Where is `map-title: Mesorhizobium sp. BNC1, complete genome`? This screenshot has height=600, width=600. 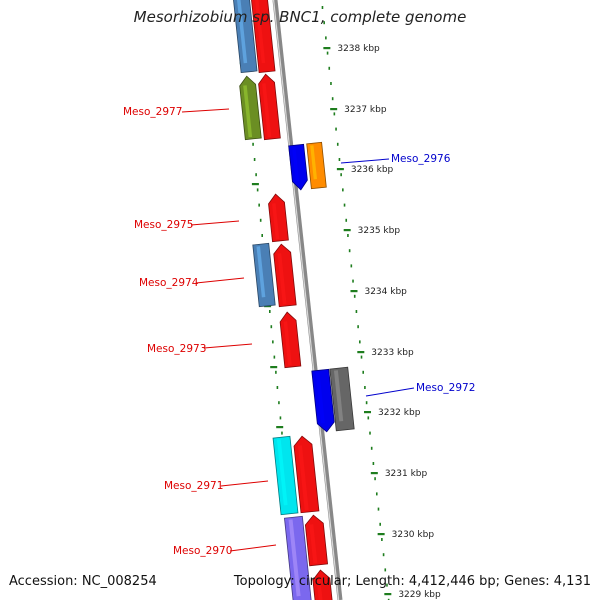
map-title: Mesorhizobium sp. BNC1, complete genome is located at coordinates (300, 17).